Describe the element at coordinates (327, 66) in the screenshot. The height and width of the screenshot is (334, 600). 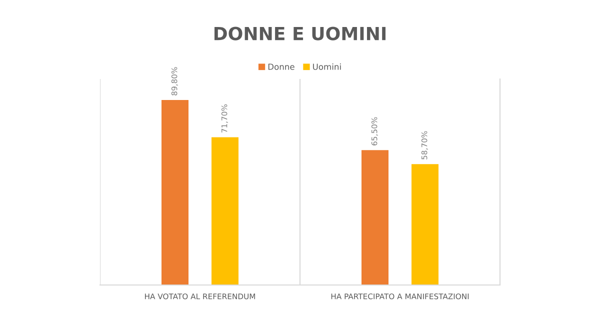
I see `legend-label: Uomini` at that location.